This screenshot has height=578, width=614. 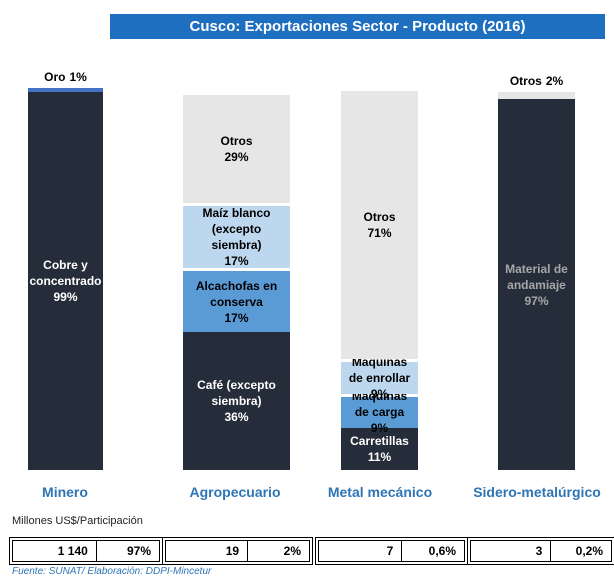 I want to click on category-label: Metal mecánico, so click(x=380, y=492).